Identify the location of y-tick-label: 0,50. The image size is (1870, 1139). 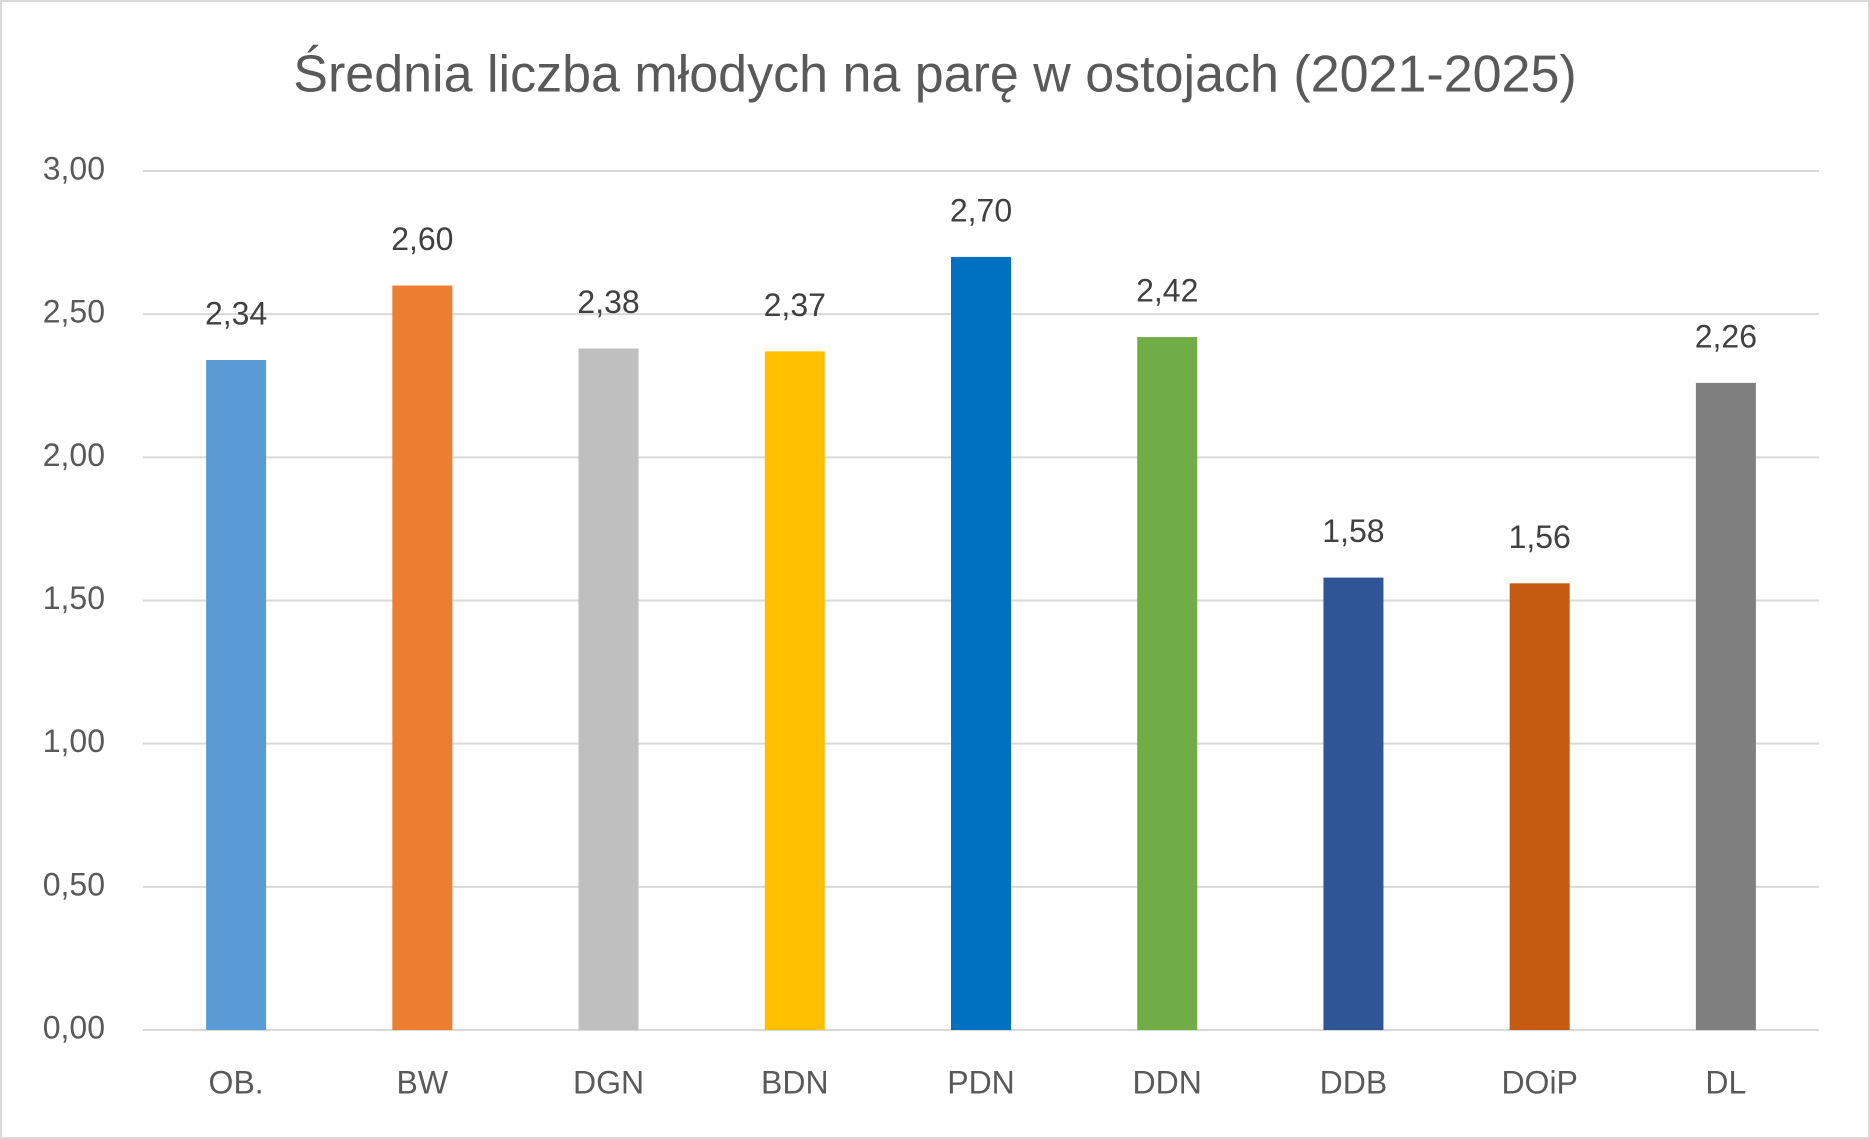
(74, 884).